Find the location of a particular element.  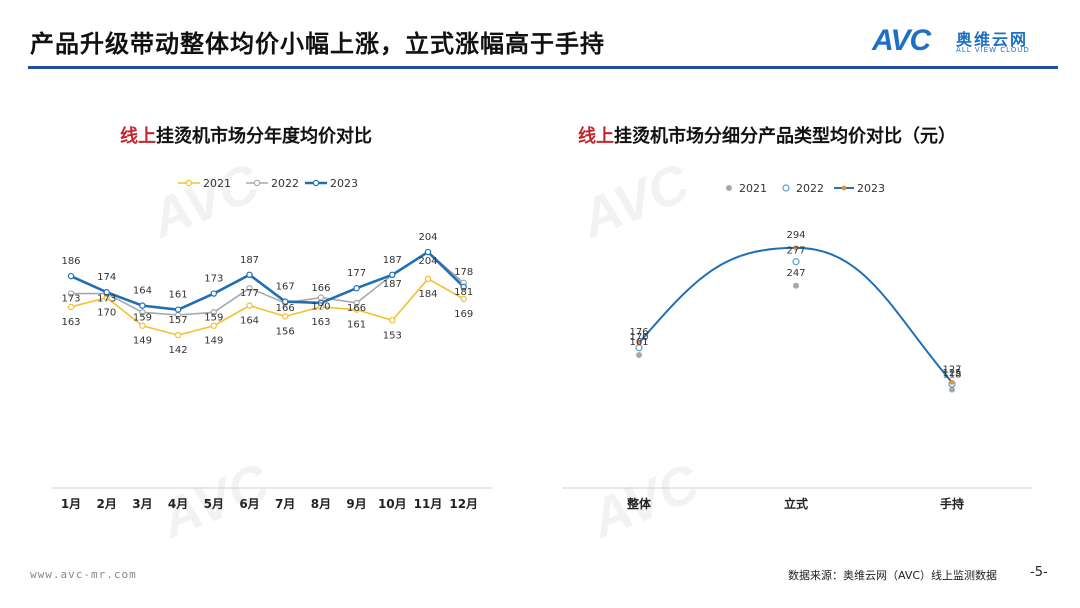

data-label-2023: 177 is located at coordinates (356, 273).